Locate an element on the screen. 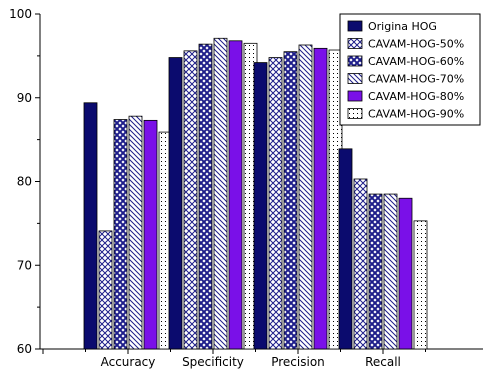  y-axis-ticks: 60 70 80 90 100 is located at coordinates (24, 181).